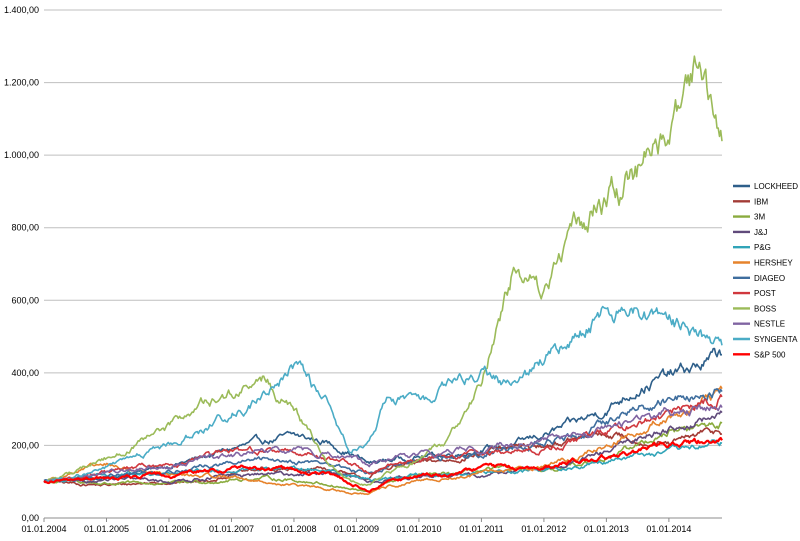 The width and height of the screenshot is (800, 541). Describe the element at coordinates (293, 529) in the screenshot. I see `x-tick-label: 01.01.2008` at that location.